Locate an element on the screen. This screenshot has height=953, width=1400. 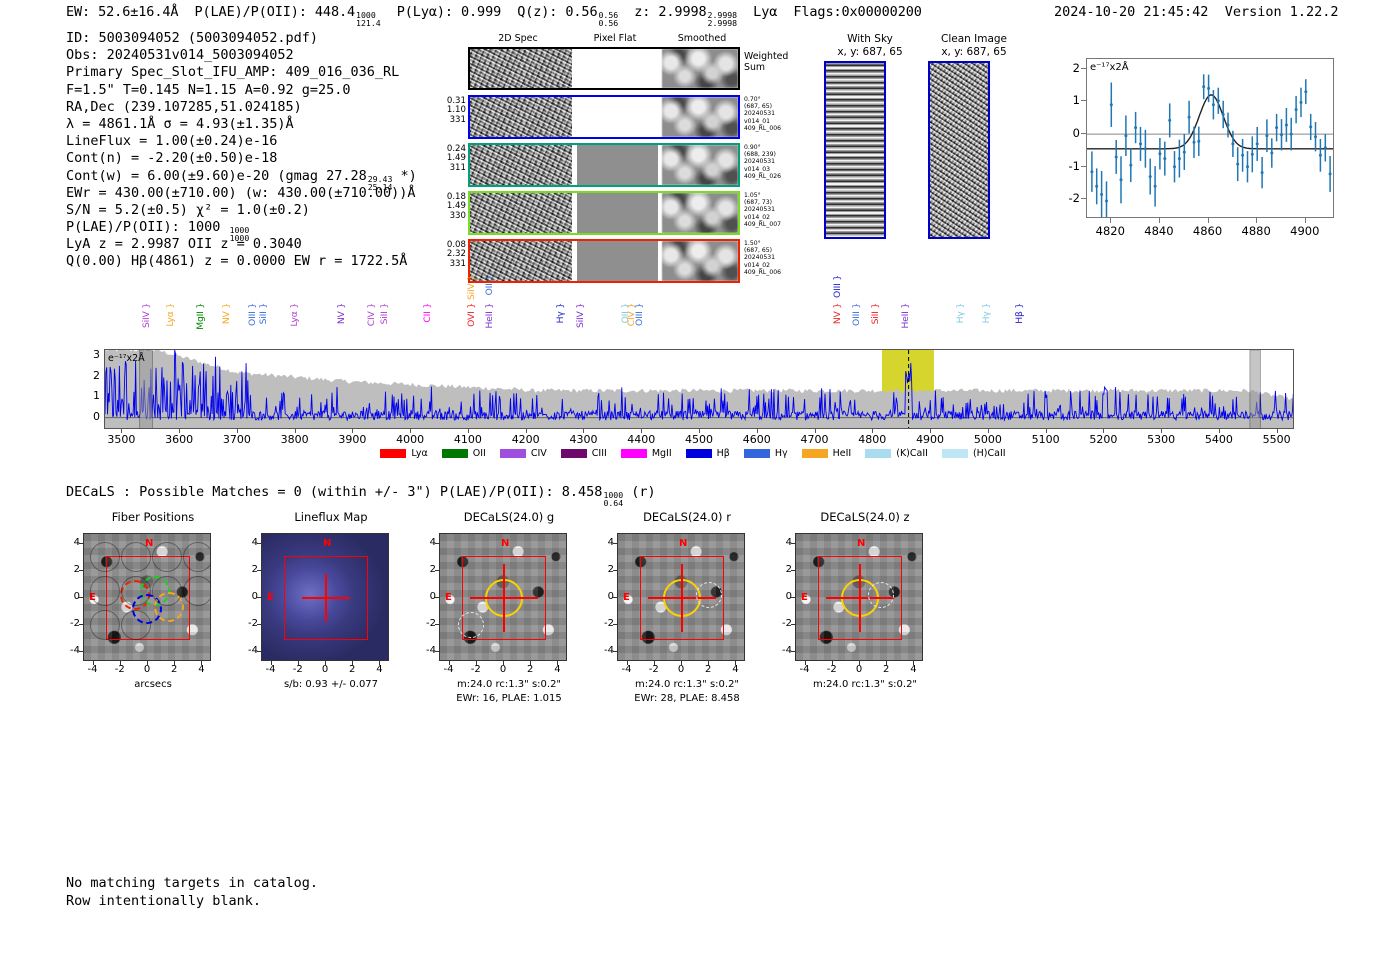
line-marker-OIII-21: OIII } is located at coordinates (838, 286).